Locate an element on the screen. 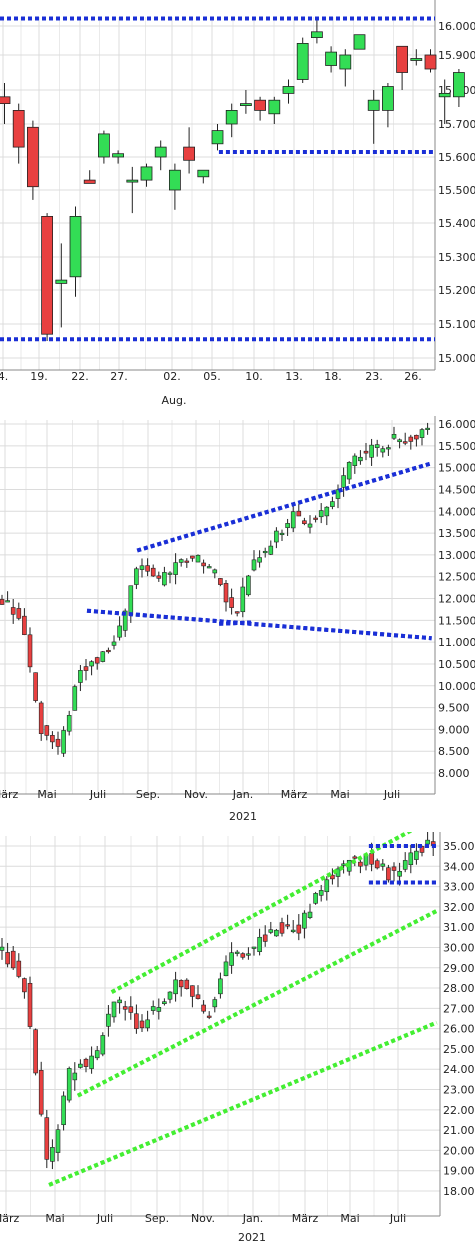 This screenshot has width=475, height=1250. y-tick-label: 22.000 is located at coordinates (459, 1110).